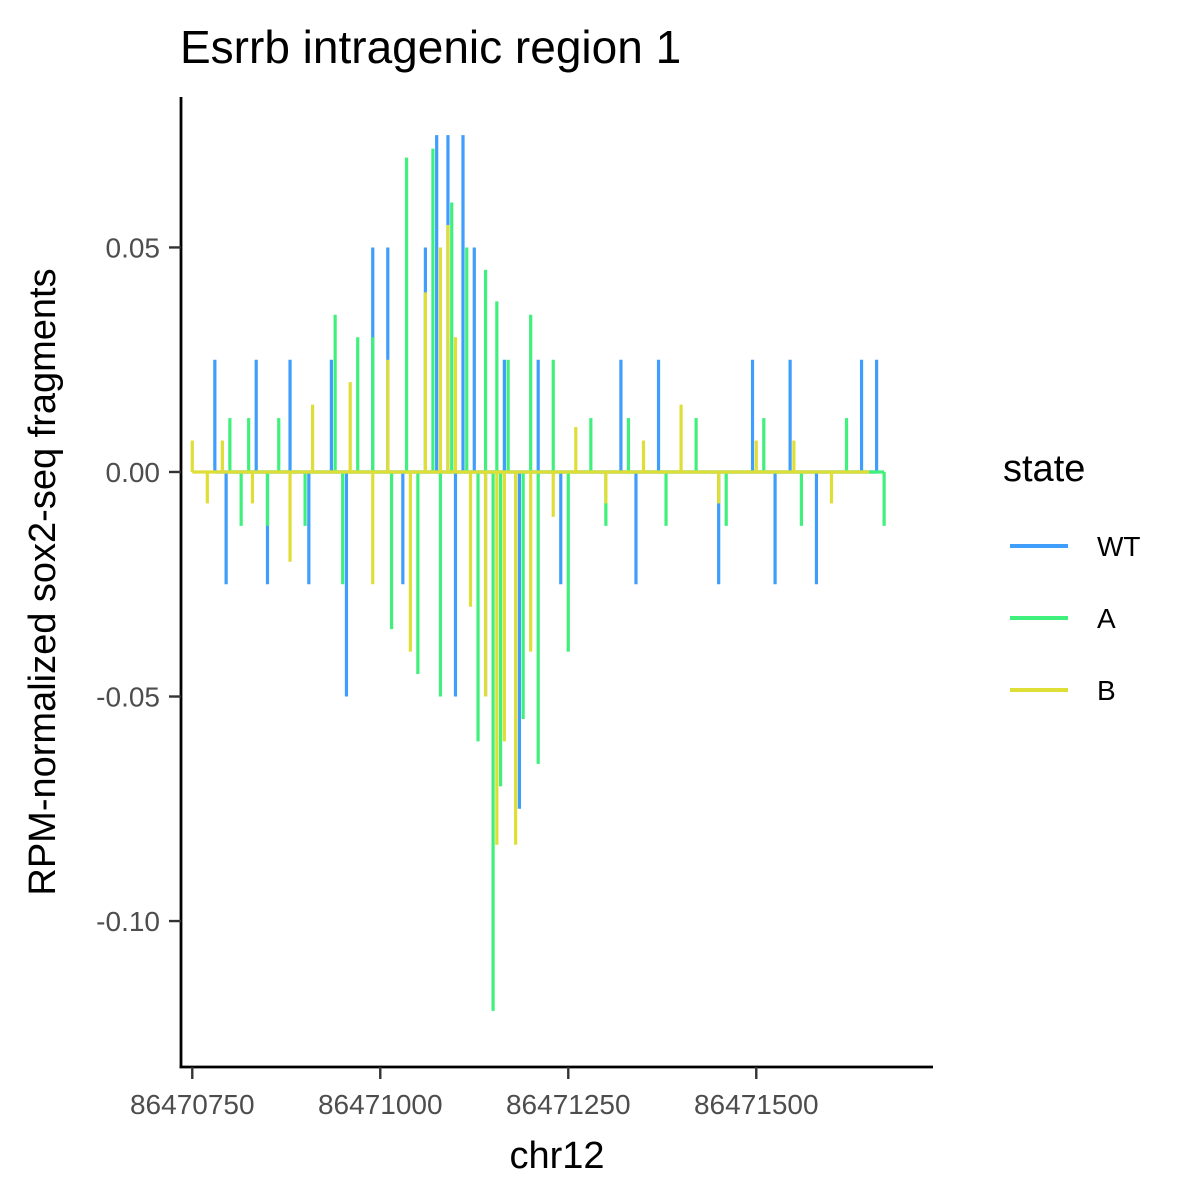  I want to click on legend-item-wt: WT, so click(1075, 546).